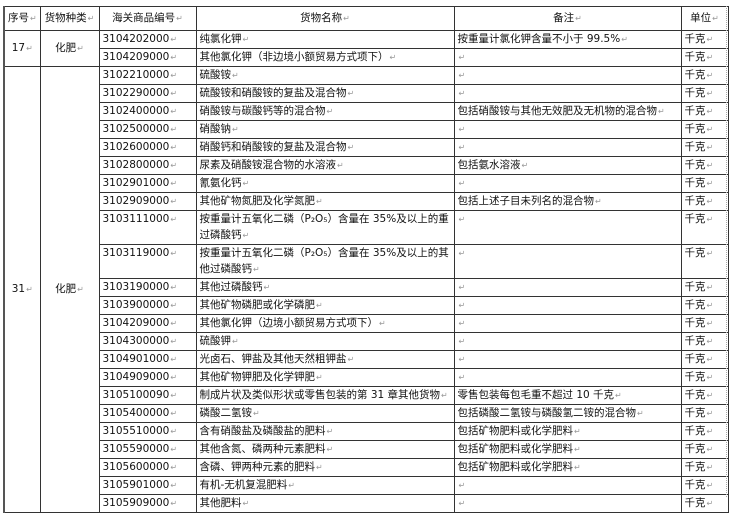 The height and width of the screenshot is (513, 730). Describe the element at coordinates (22, 289) in the screenshot. I see `seq-cell: 31` at that location.